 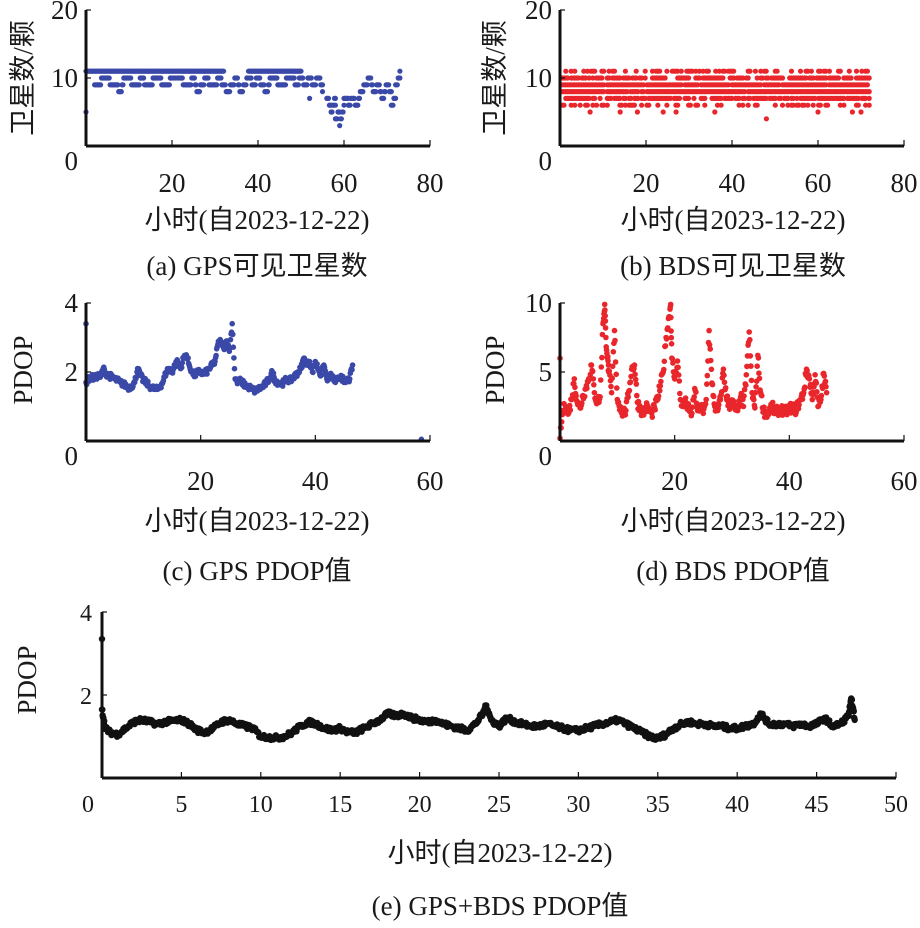 What do you see at coordinates (23, 369) in the screenshot?
I see `panel-c-ylabel: PDOP` at bounding box center [23, 369].